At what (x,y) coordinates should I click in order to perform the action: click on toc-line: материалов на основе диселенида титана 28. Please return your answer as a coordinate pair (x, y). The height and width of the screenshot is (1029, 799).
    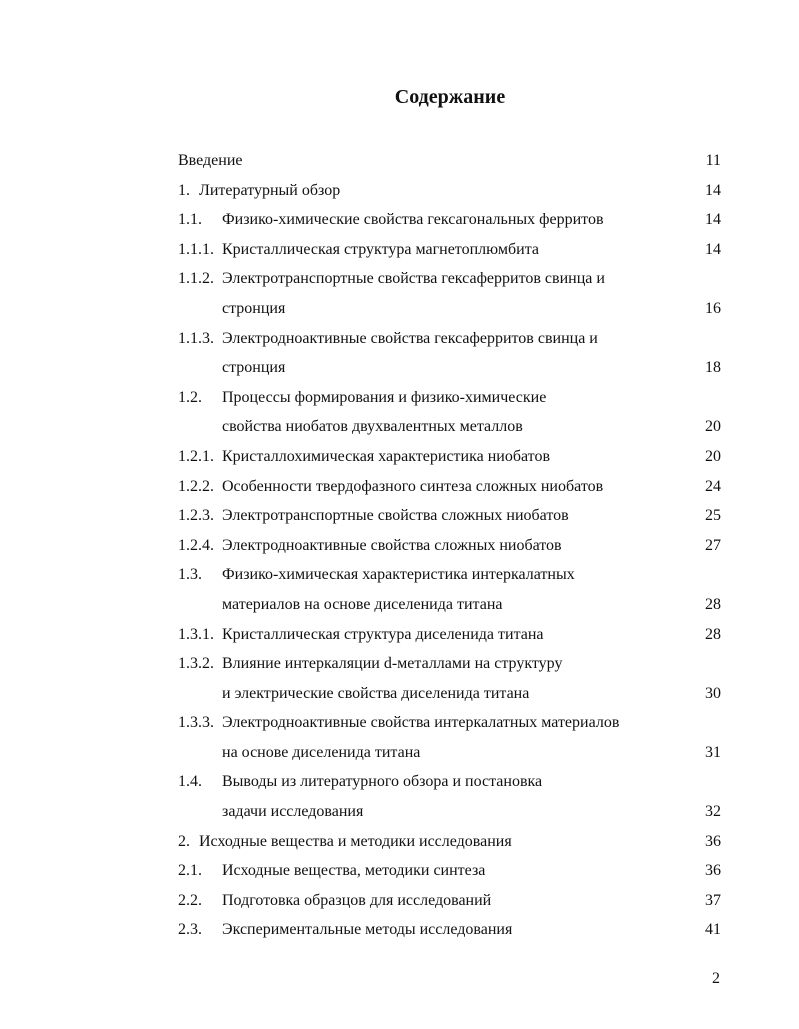
    Looking at the image, I should click on (449, 605).